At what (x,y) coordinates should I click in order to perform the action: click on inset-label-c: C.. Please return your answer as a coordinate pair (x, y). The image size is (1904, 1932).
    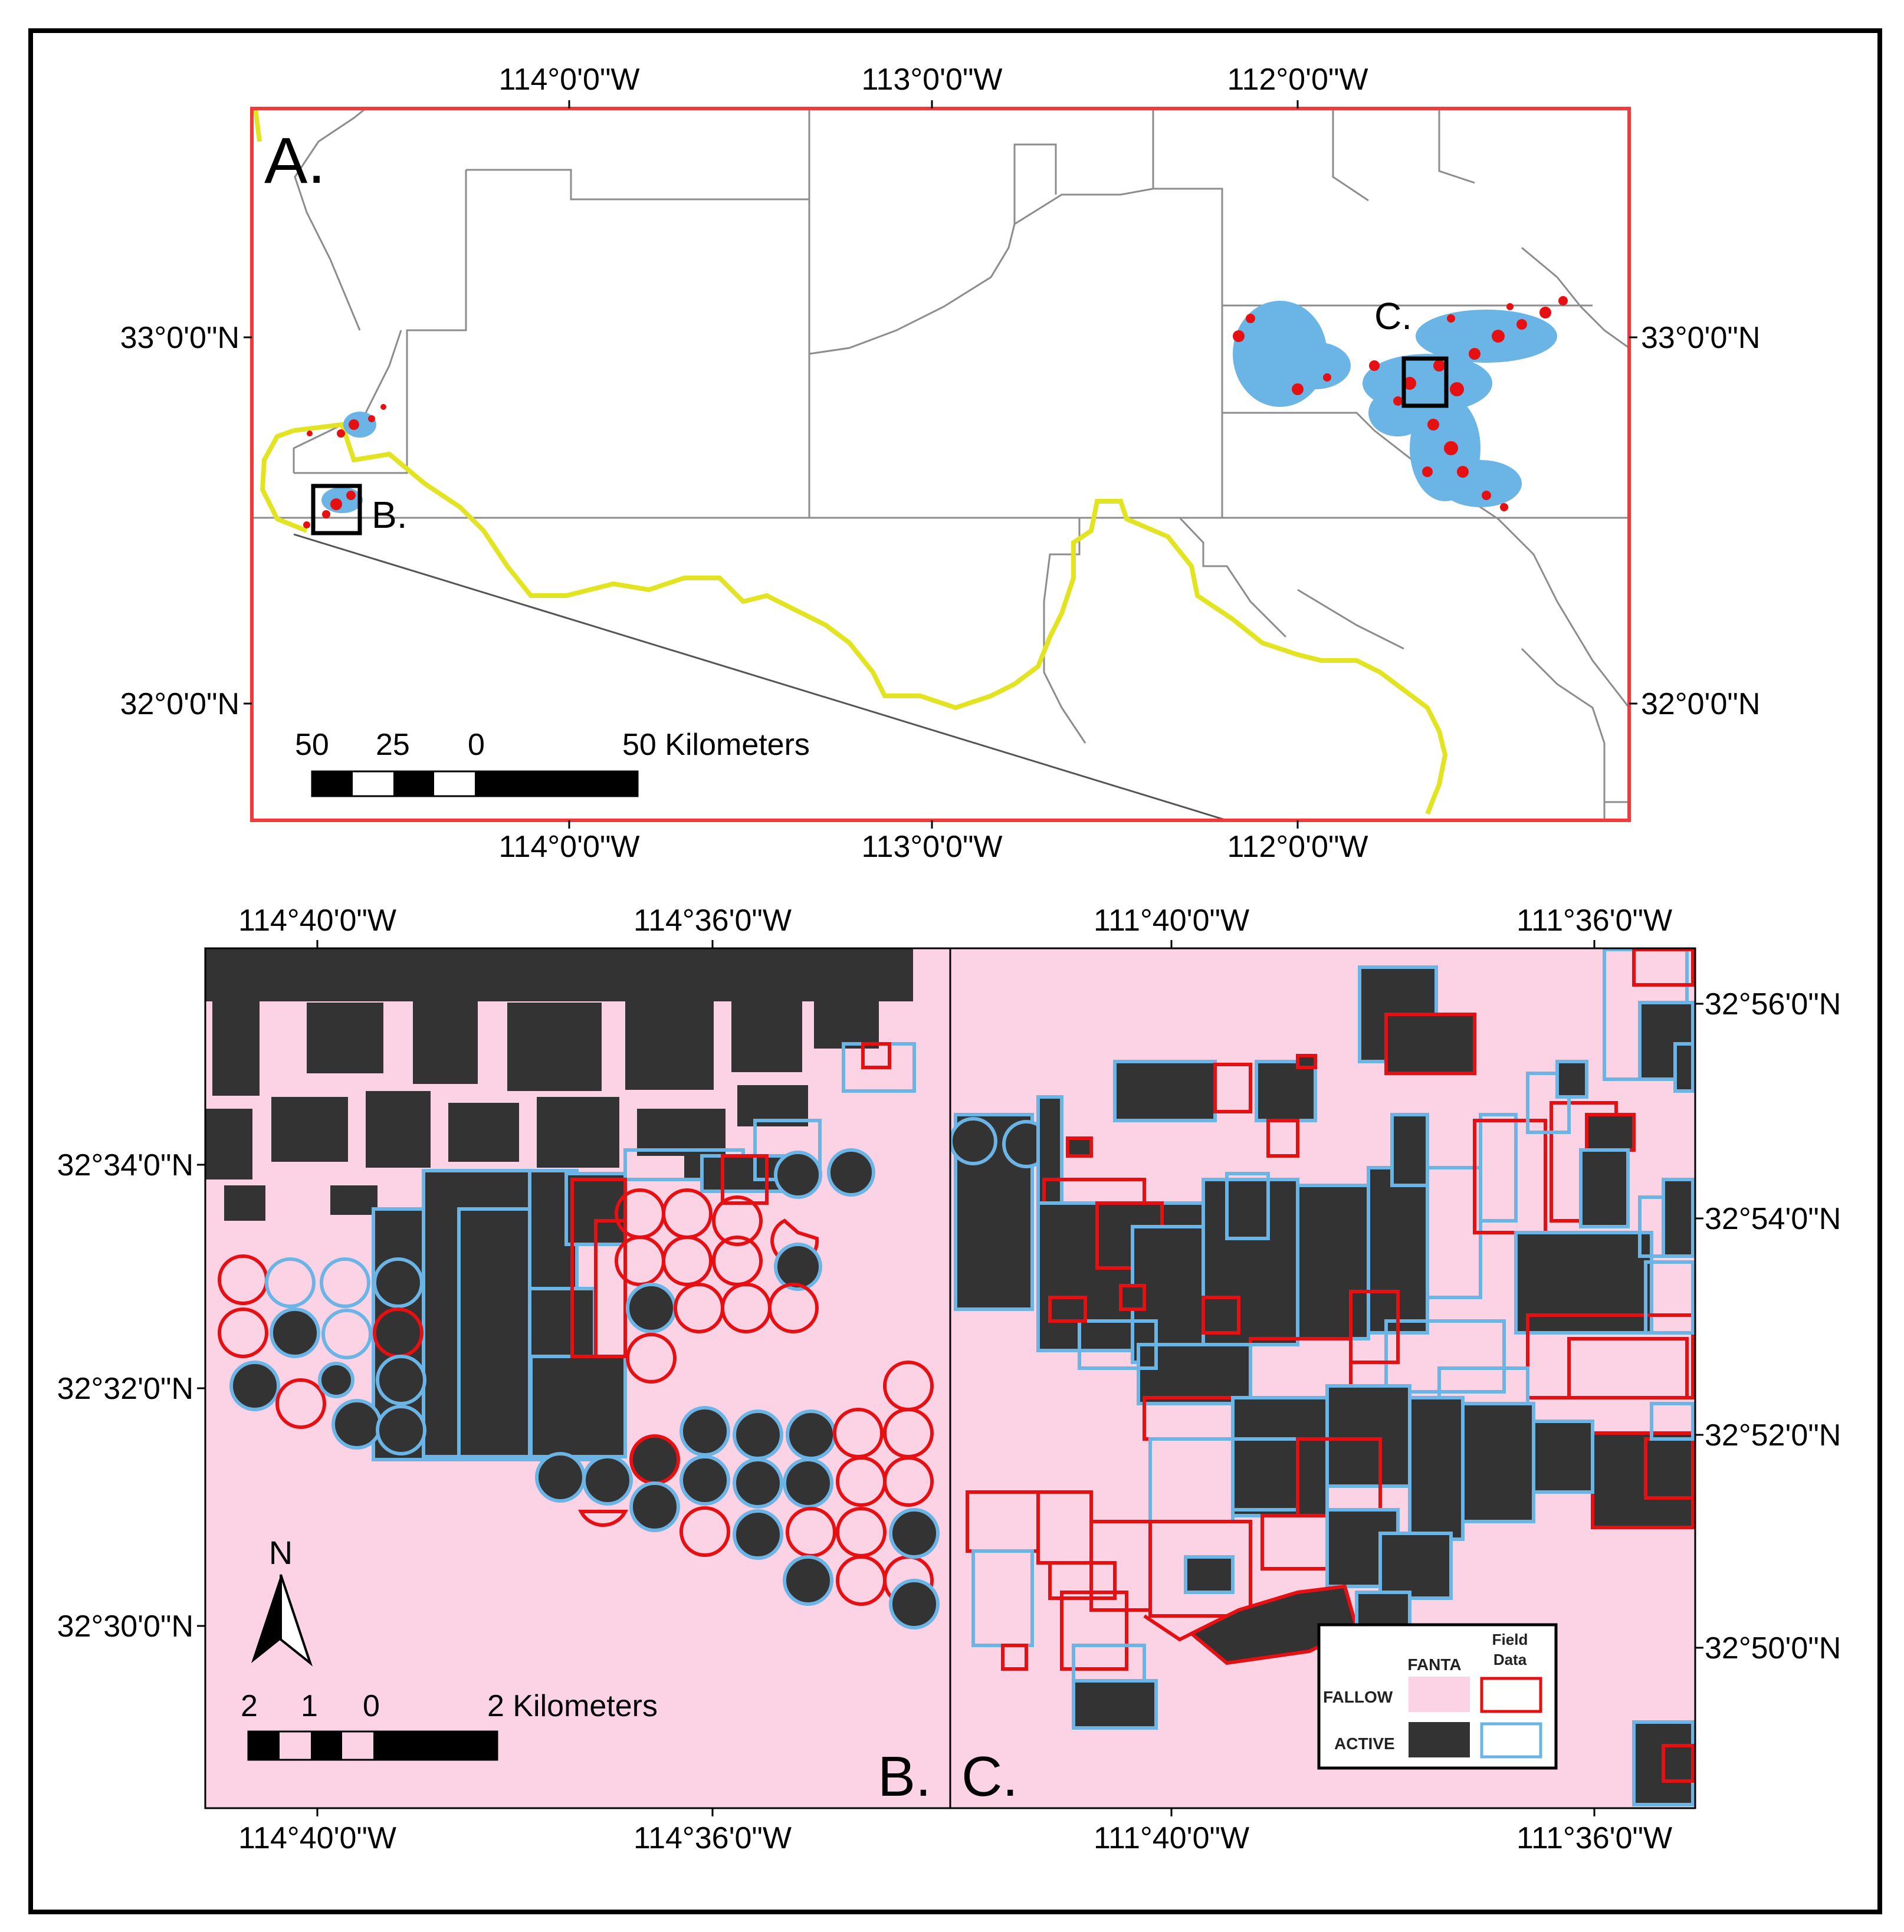
    Looking at the image, I should click on (1393, 316).